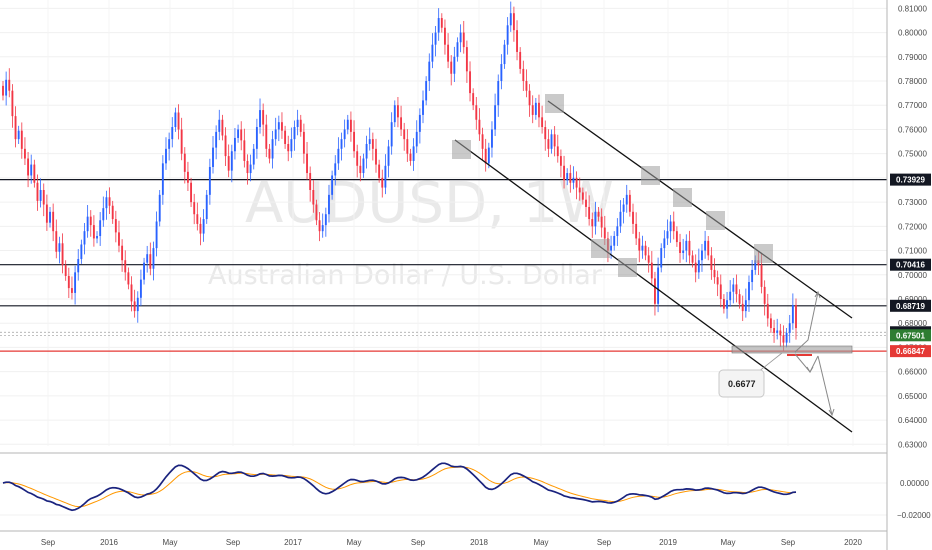 The width and height of the screenshot is (932, 550). I want to click on price-badge-label: 0.66847, so click(910, 351).